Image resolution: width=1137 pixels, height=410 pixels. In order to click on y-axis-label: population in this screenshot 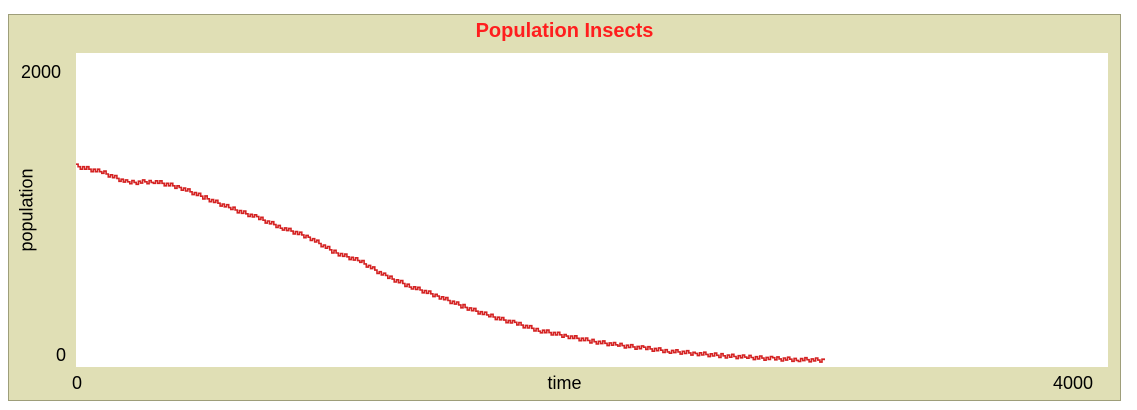, I will do `click(26, 210)`.